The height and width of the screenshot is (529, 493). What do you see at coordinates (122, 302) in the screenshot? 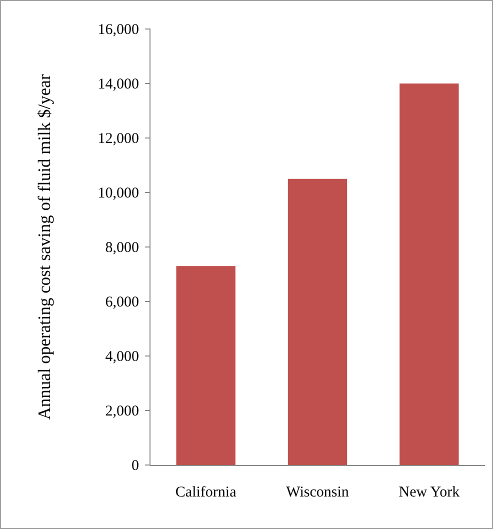
I see `y-tick-label: 6,000` at bounding box center [122, 302].